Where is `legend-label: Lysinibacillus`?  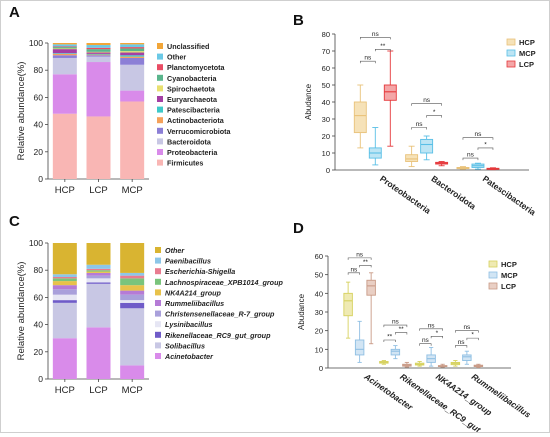
legend-label: Lysinibacillus is located at coordinates (189, 324).